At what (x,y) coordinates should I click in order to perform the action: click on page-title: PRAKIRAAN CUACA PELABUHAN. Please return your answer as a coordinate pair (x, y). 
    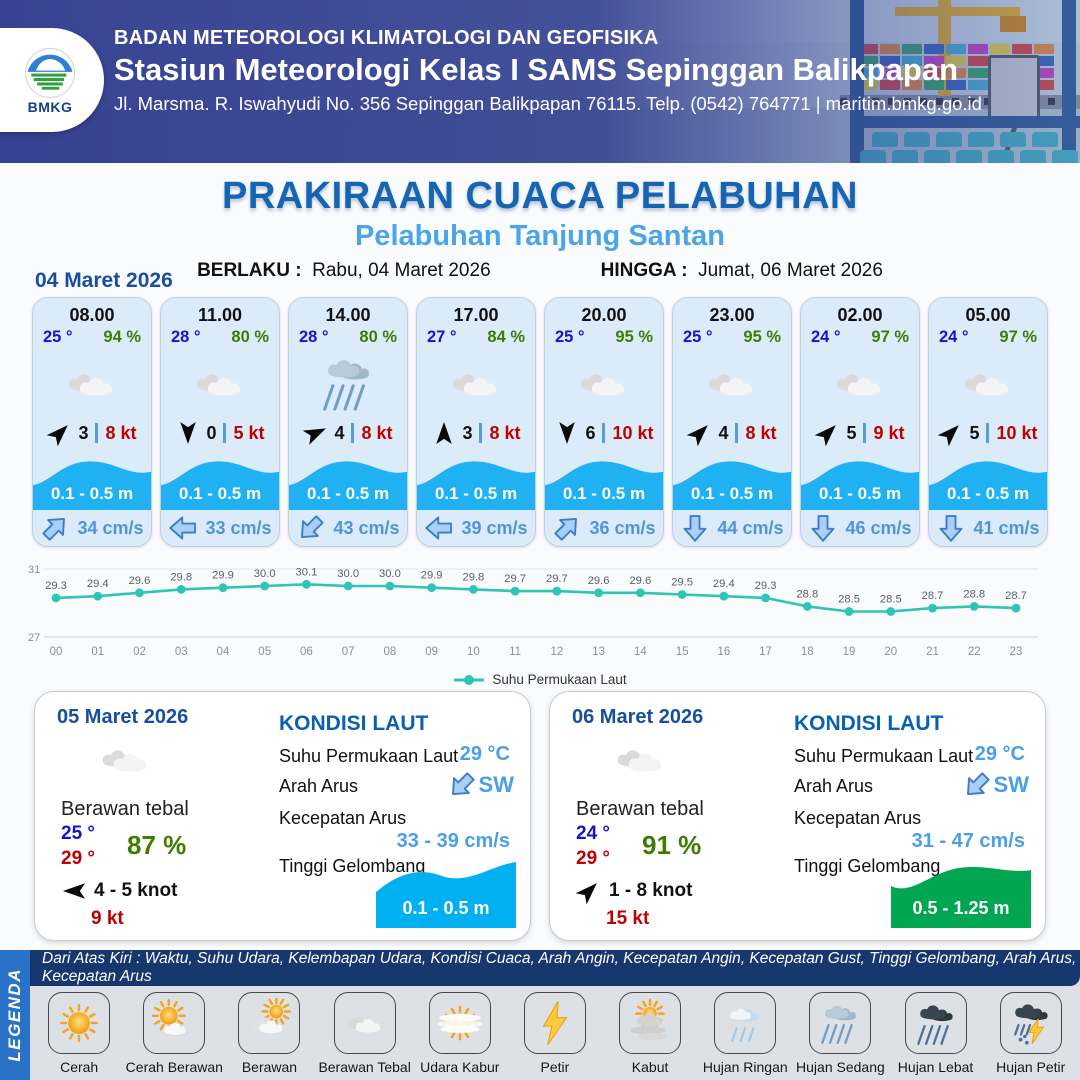
    Looking at the image, I should click on (540, 196).